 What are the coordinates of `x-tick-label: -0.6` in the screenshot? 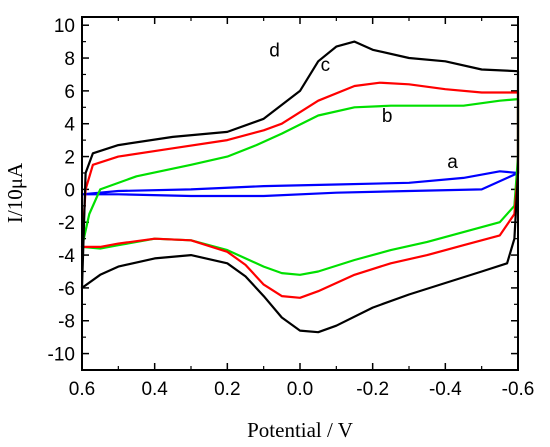 It's located at (518, 389).